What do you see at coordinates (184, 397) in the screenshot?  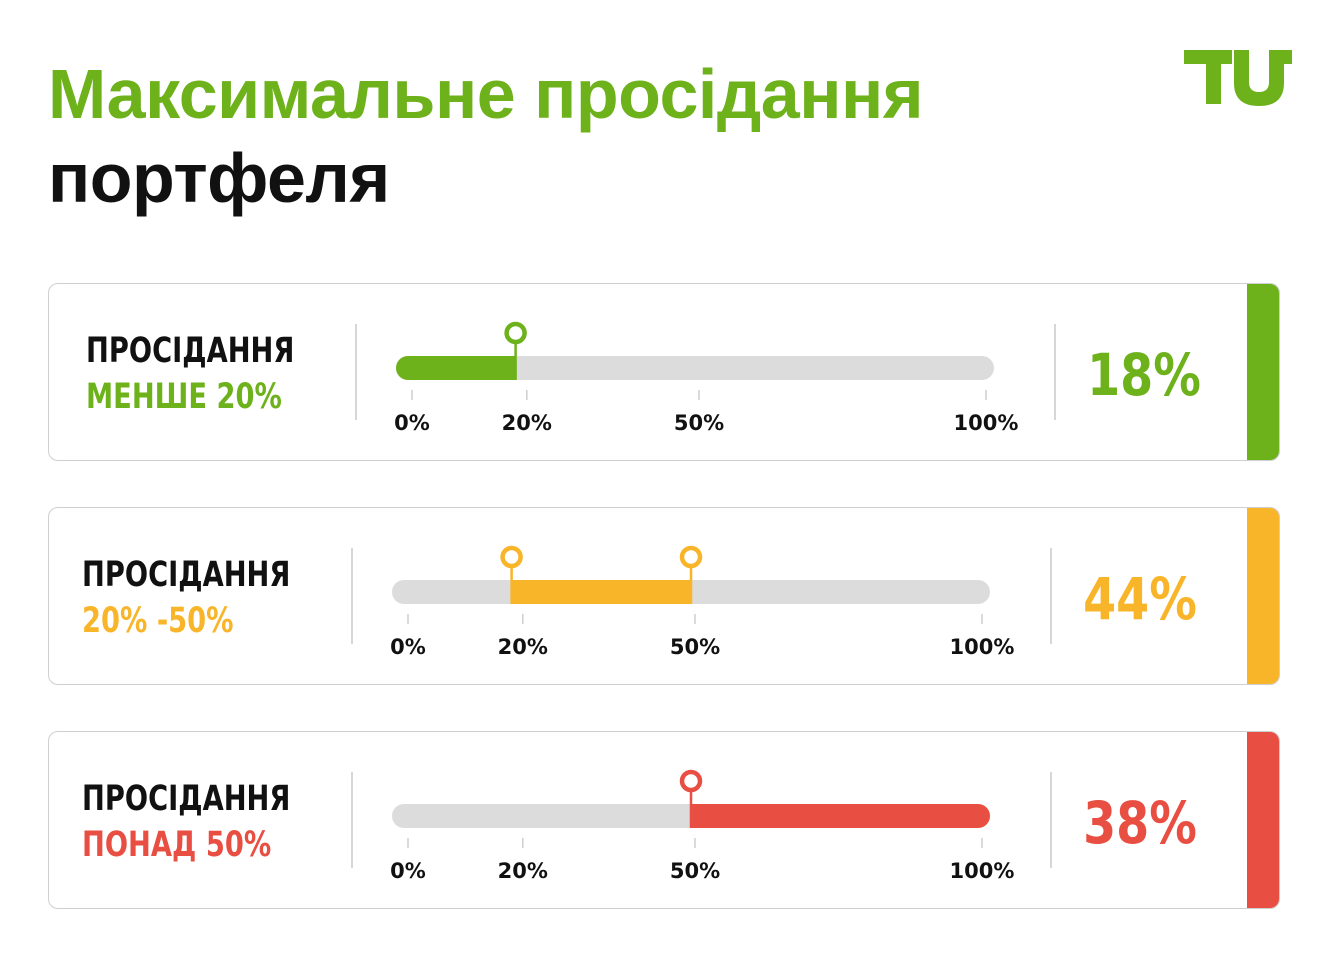 I see `card-label-line-2: МЕНШЕ 20%` at bounding box center [184, 397].